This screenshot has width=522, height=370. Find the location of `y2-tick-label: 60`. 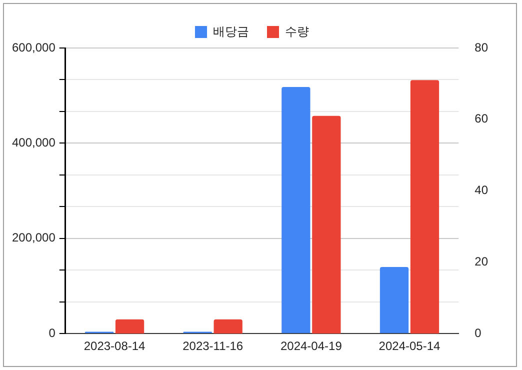

y2-tick-label: 60 is located at coordinates (481, 119).